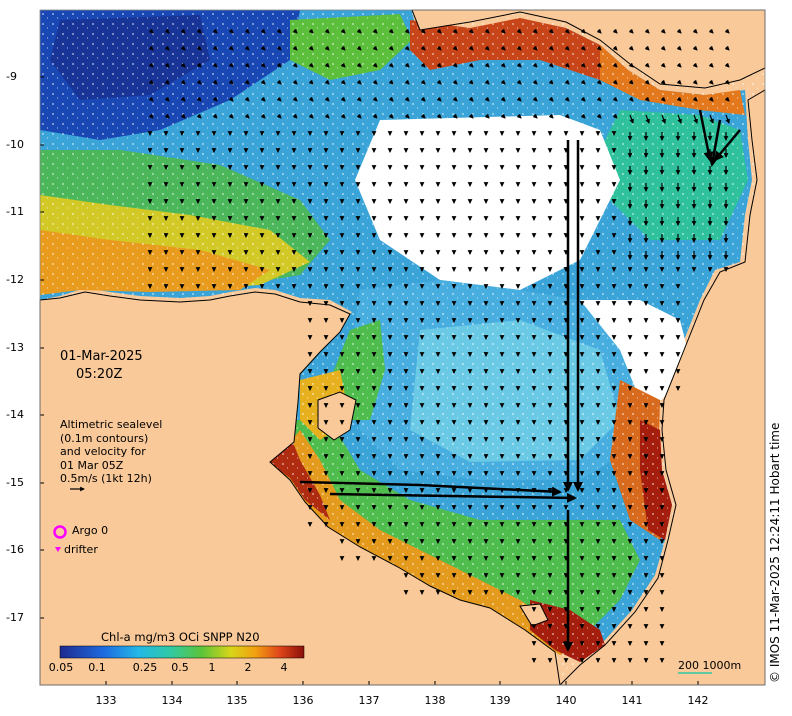 This screenshot has width=792, height=716. Describe the element at coordinates (58, 549) in the screenshot. I see `drifter-marker` at that location.